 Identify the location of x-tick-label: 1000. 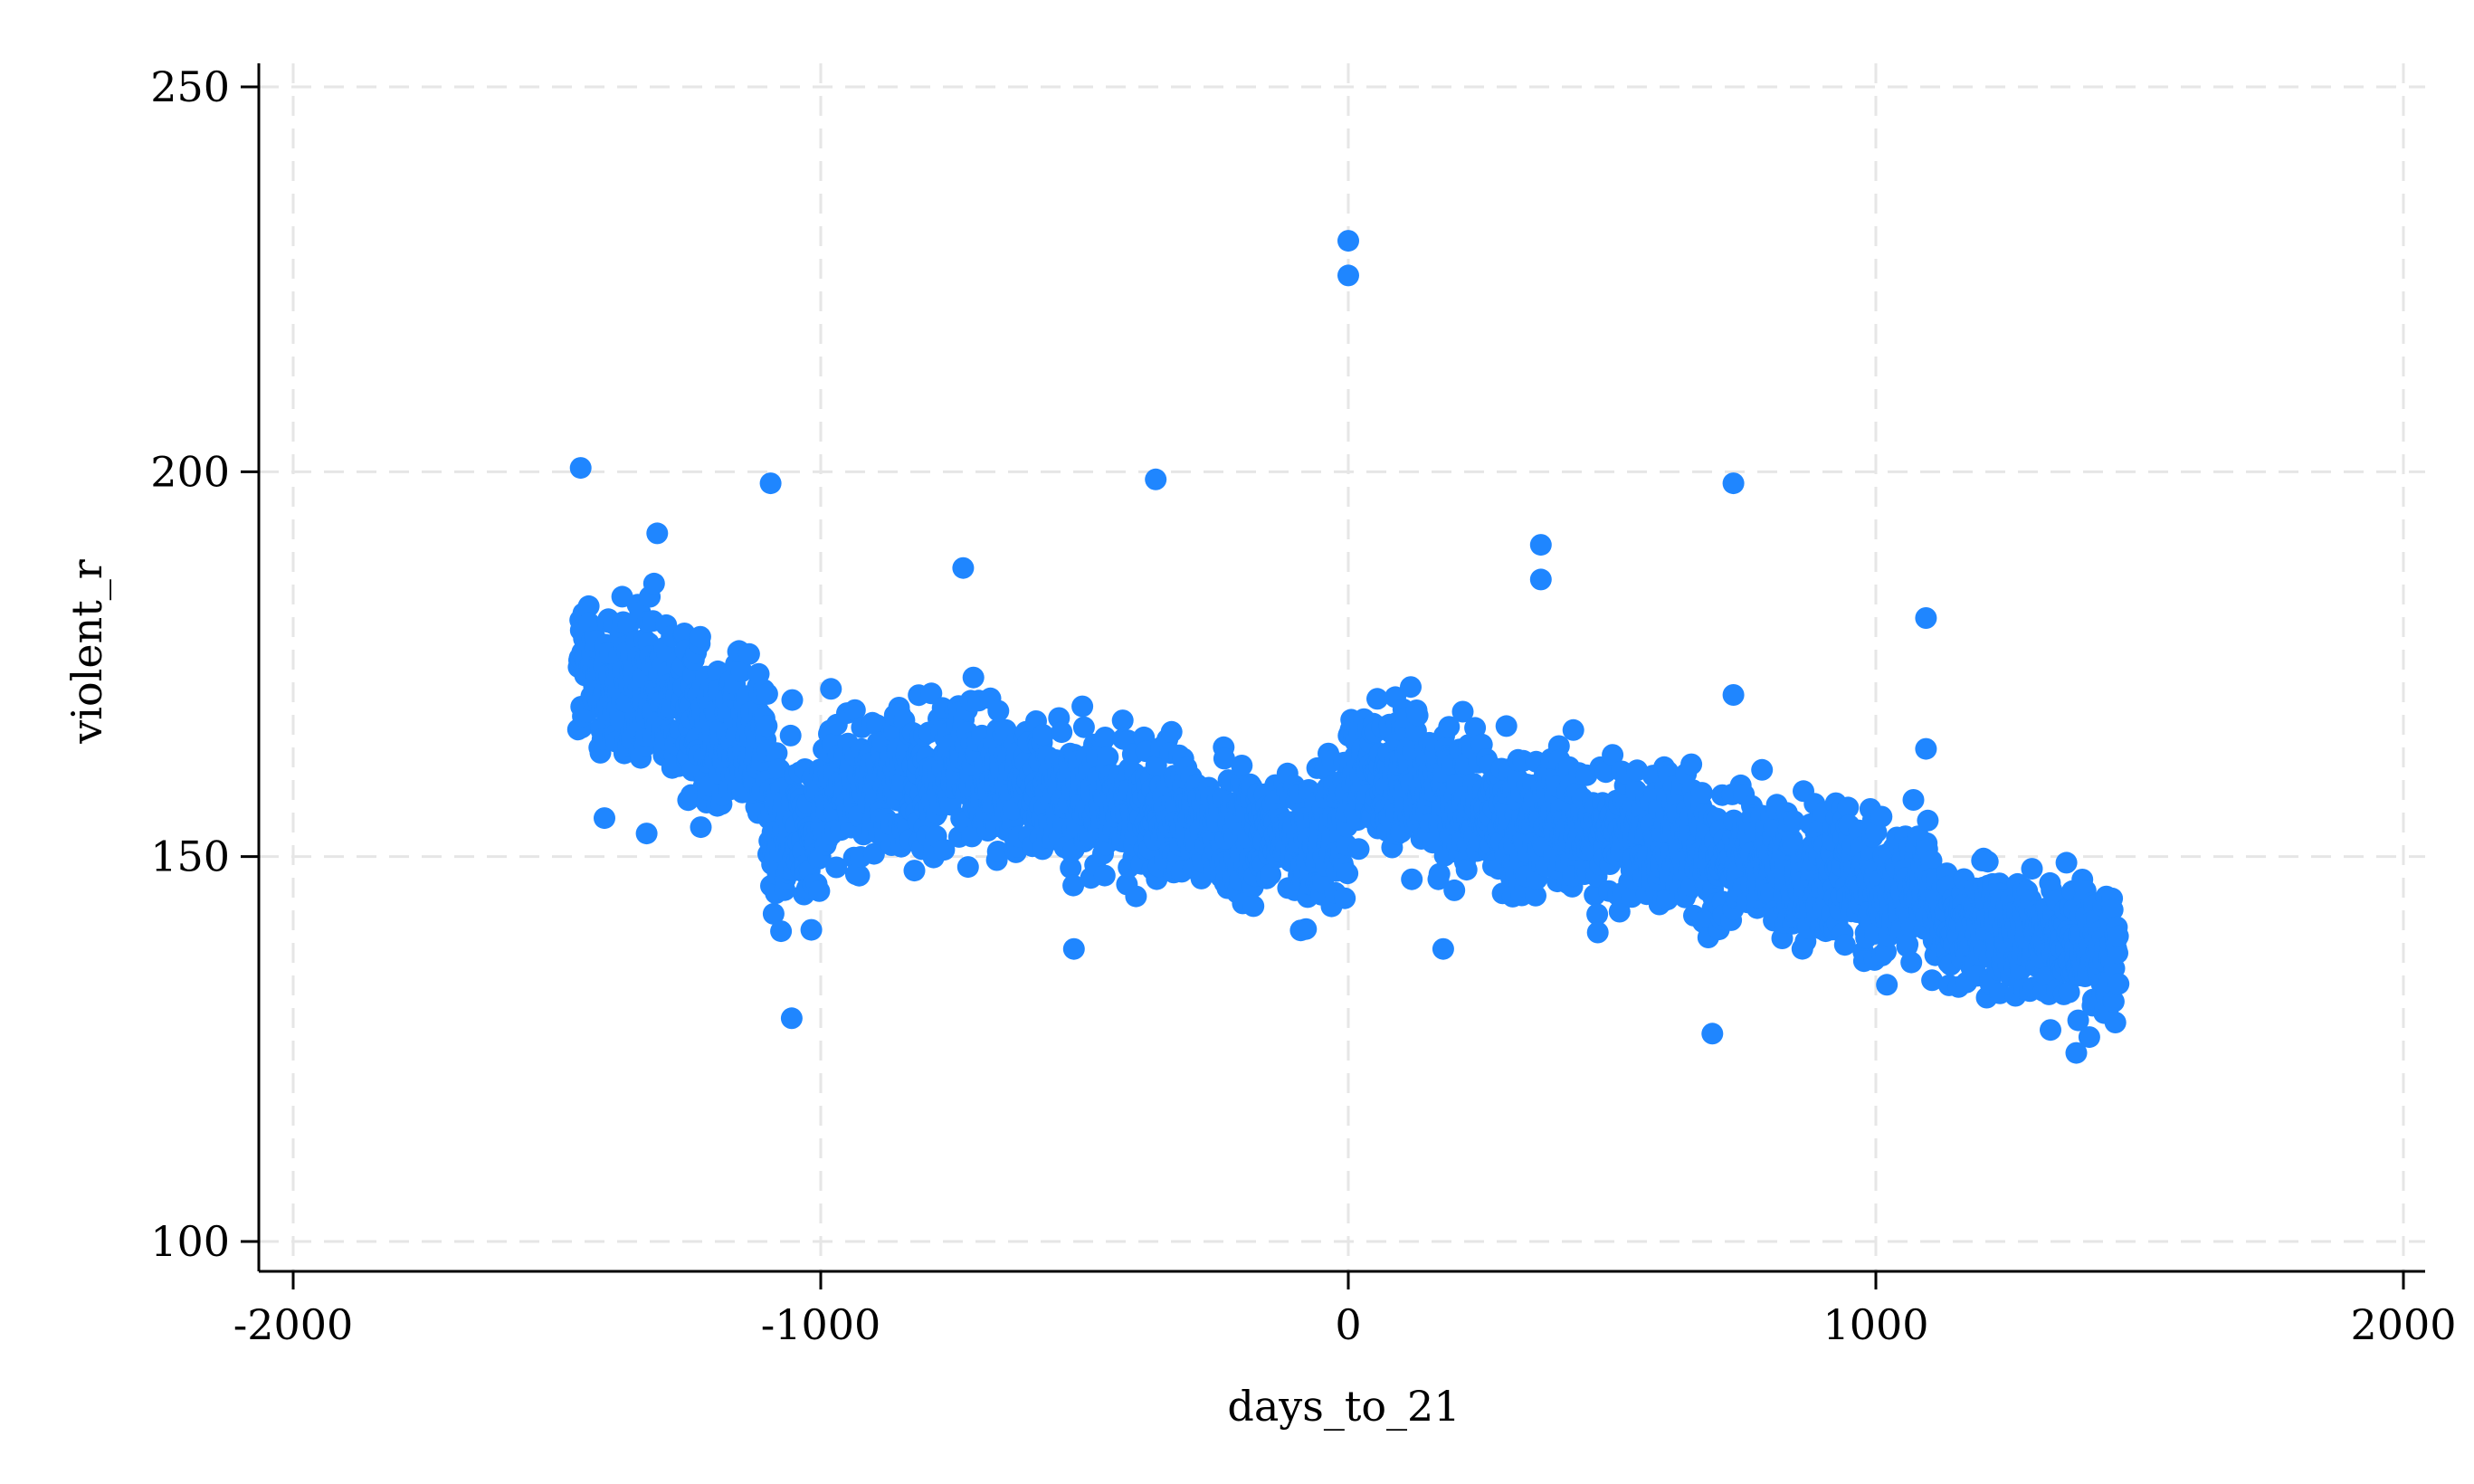
(1875, 1324).